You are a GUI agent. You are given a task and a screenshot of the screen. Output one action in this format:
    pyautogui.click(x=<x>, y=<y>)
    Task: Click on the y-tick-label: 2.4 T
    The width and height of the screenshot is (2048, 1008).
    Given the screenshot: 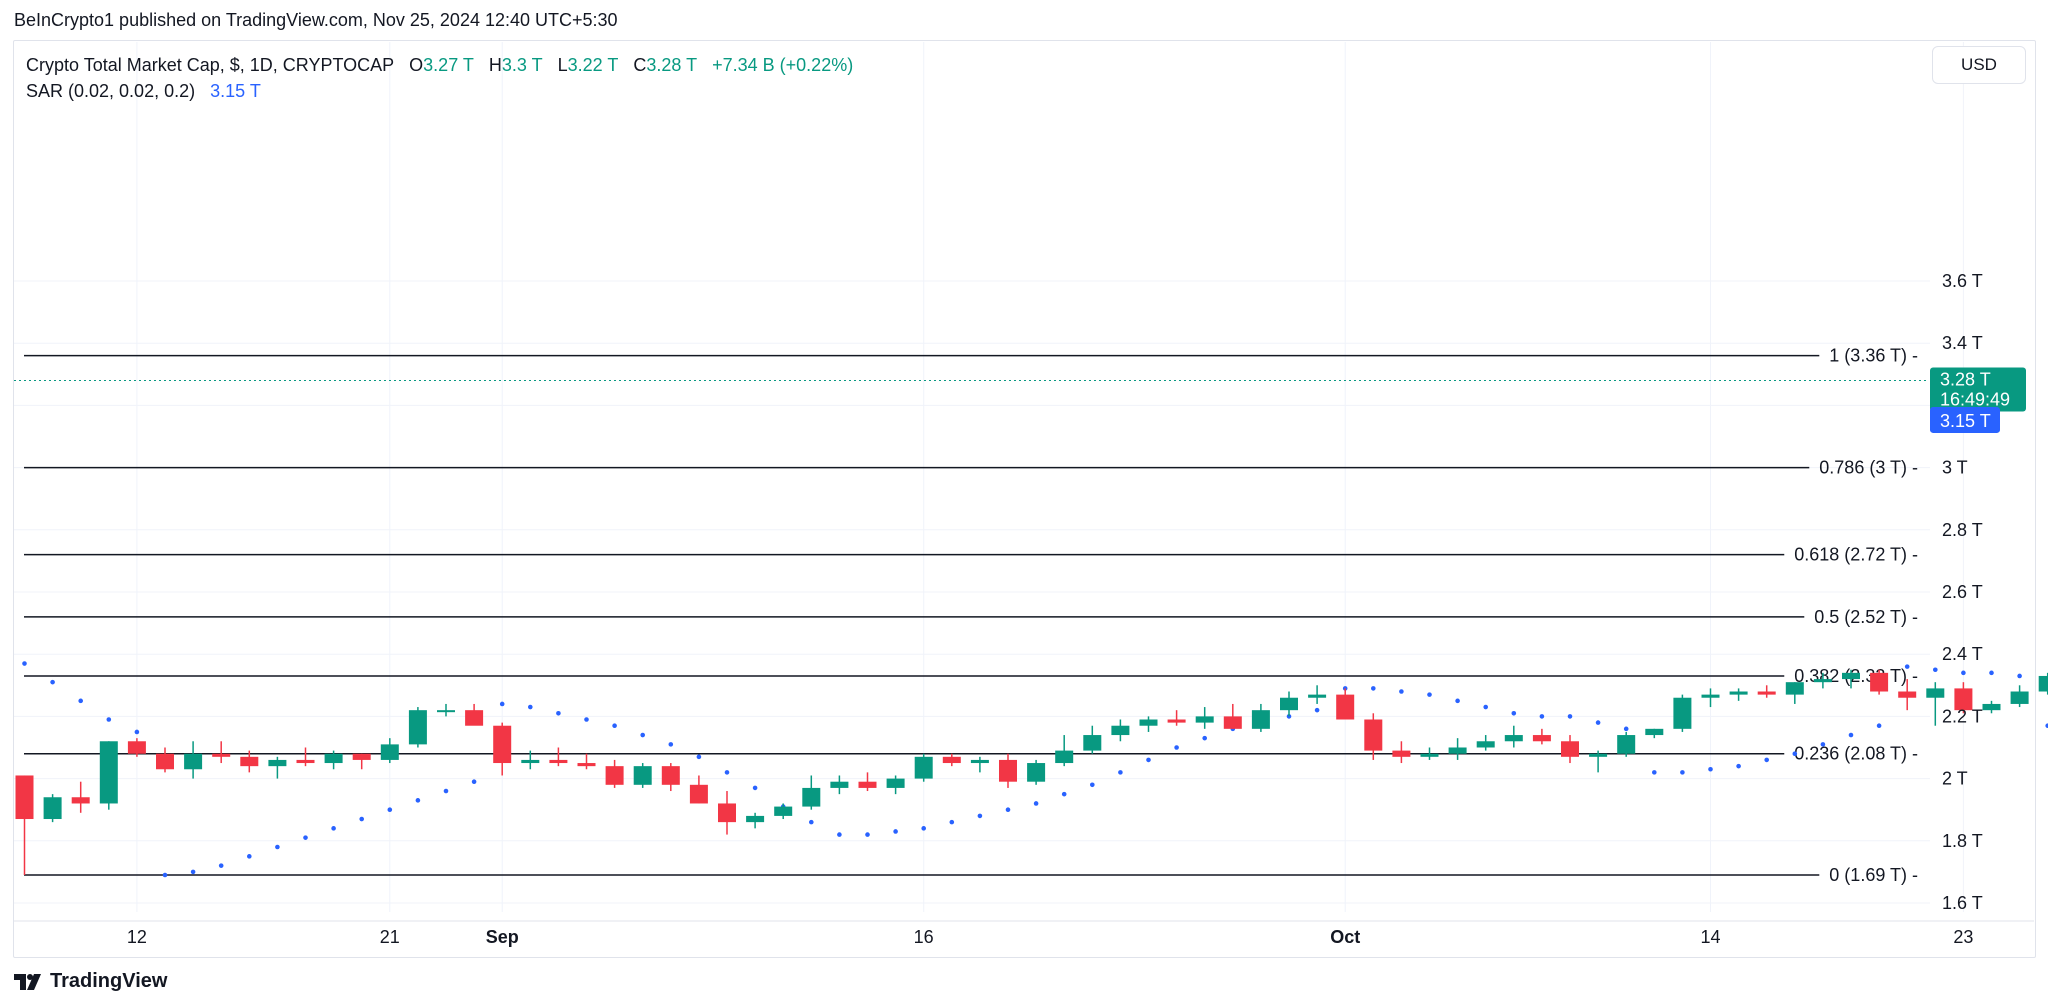 What is the action you would take?
    pyautogui.click(x=1962, y=654)
    